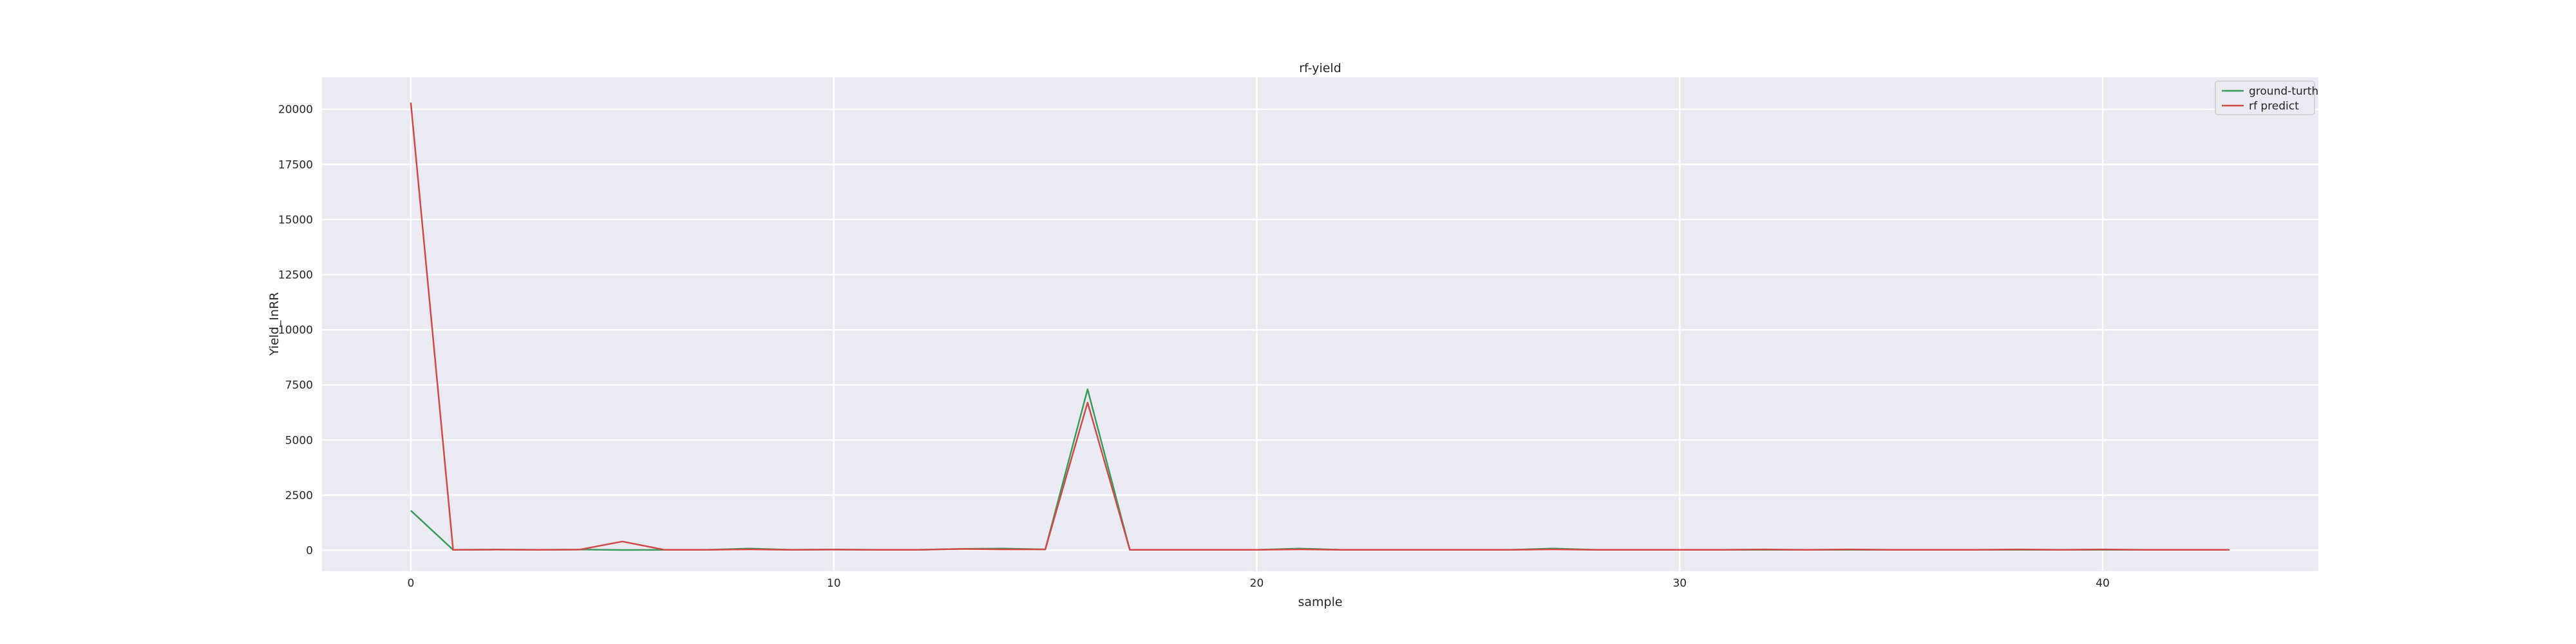 The image size is (2576, 644). Describe the element at coordinates (295, 111) in the screenshot. I see `y-tick-label: 20000` at that location.